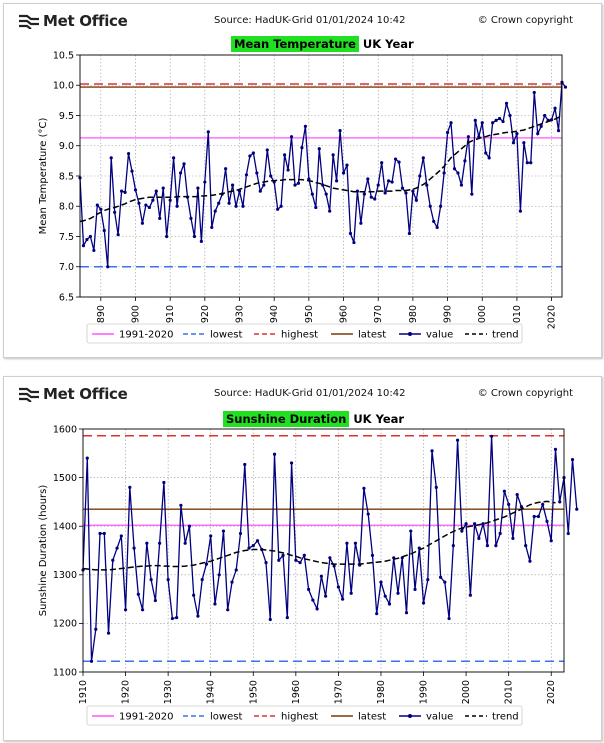 Image resolution: width=604 pixels, height=743 pixels. What do you see at coordinates (43, 551) in the screenshot?
I see `y-axis-label: Sunshine Duration (hours)` at bounding box center [43, 551].